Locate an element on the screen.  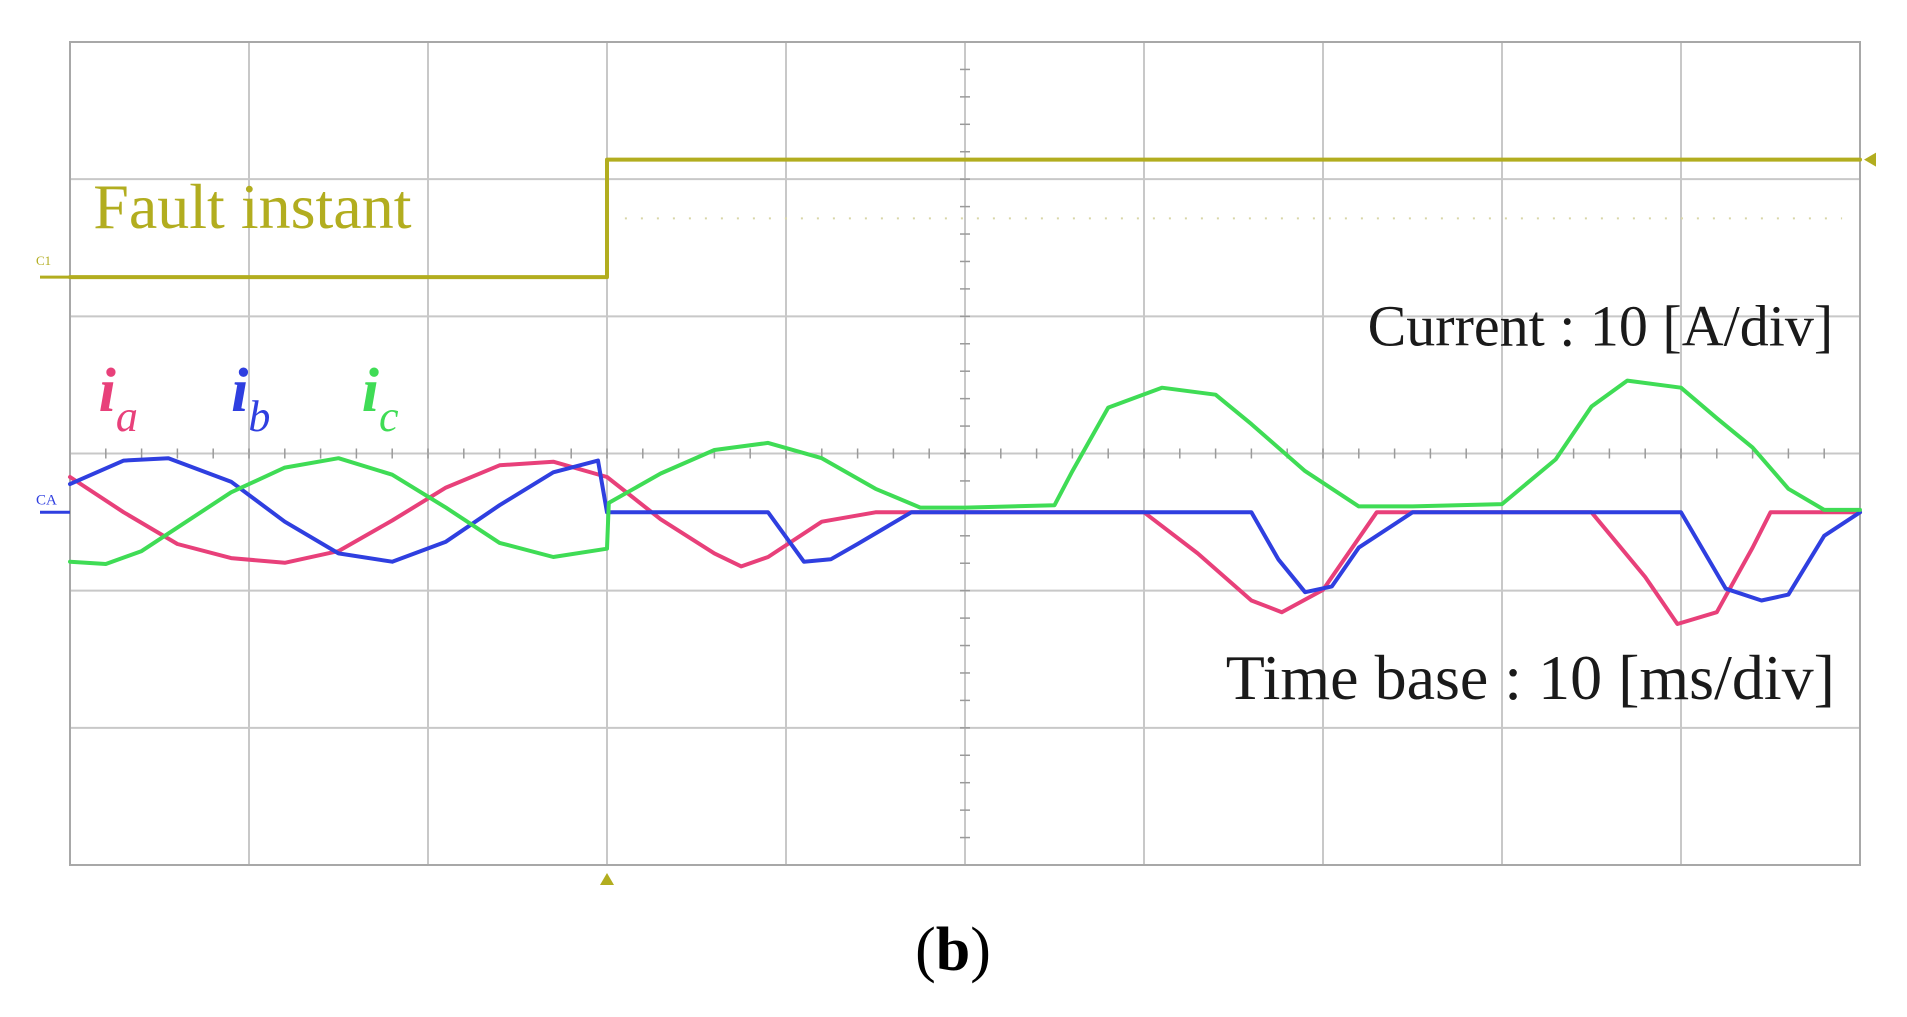
legend-ib: ib is located at coordinates (250, 399).